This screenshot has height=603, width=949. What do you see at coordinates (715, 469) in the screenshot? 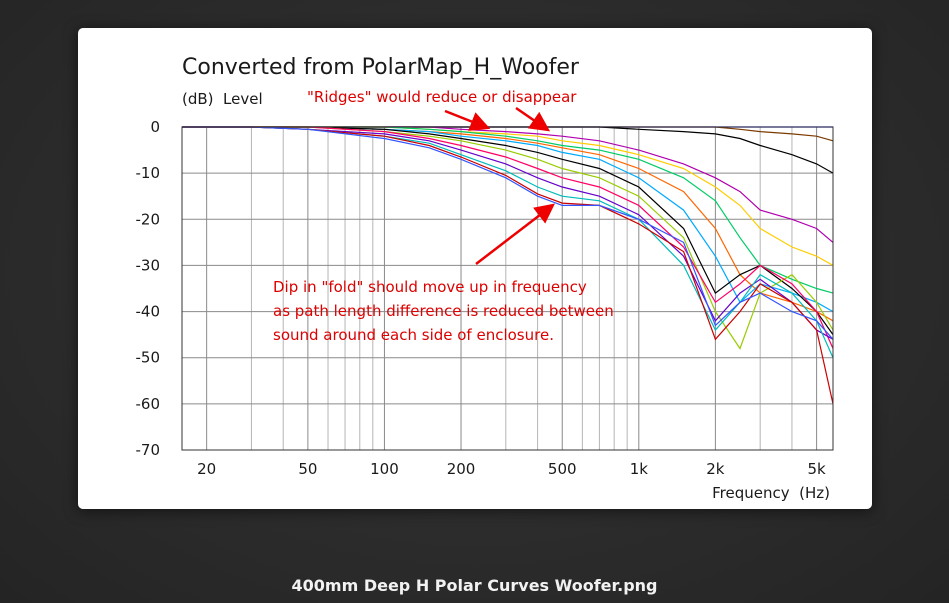
I see `x-tick-label: 2k` at bounding box center [715, 469].